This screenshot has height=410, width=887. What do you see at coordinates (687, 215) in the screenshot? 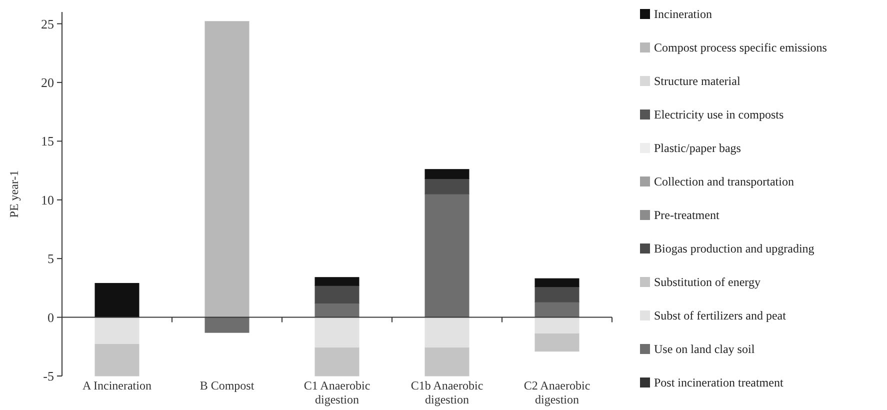
I see `legend-label: Pre-treatment` at bounding box center [687, 215].